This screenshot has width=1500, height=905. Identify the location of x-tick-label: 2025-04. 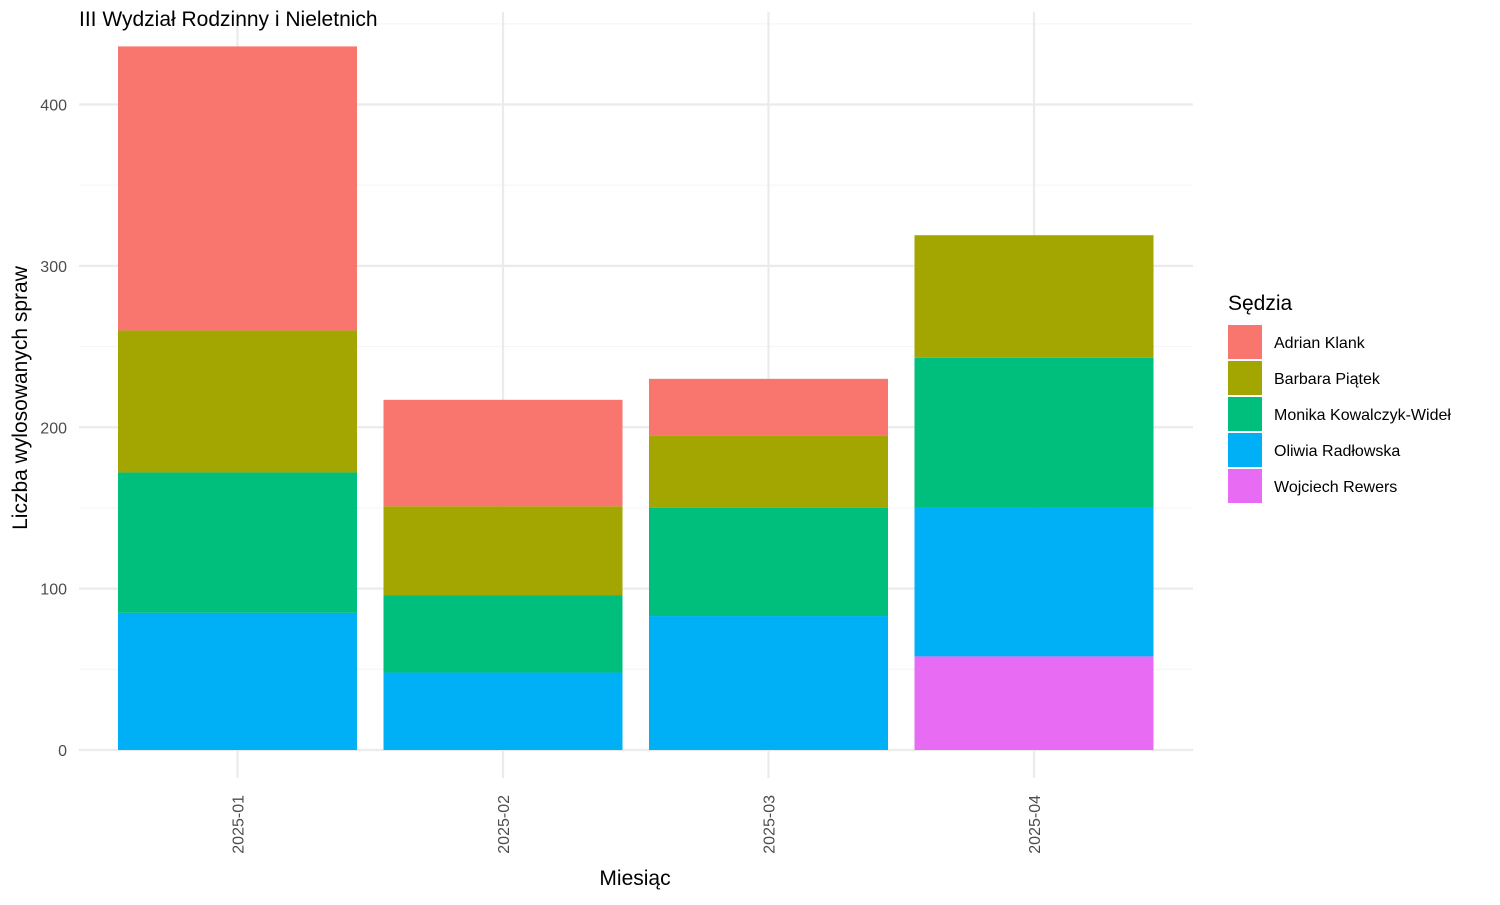
(1035, 824).